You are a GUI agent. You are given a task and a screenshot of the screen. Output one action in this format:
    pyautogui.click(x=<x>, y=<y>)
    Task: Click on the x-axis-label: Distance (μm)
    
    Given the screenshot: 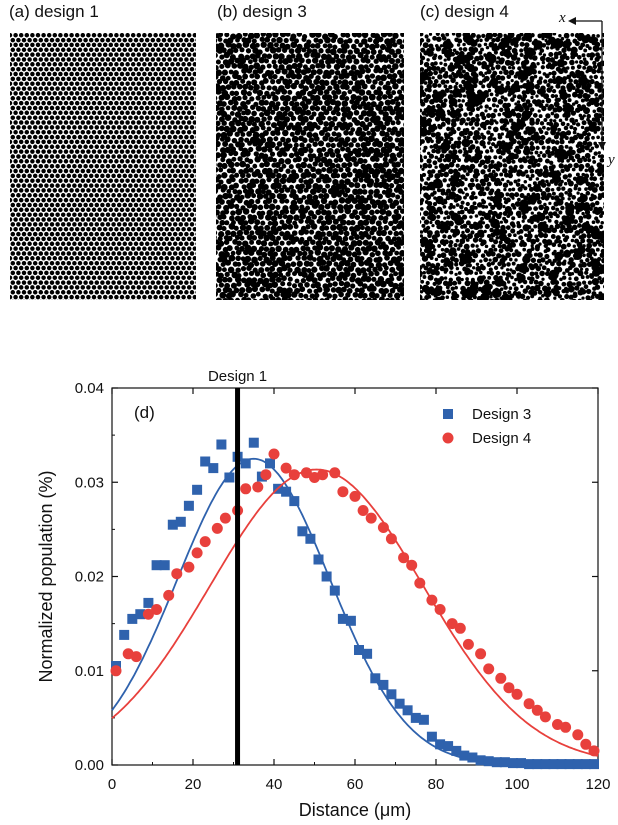 What is the action you would take?
    pyautogui.click(x=355, y=810)
    